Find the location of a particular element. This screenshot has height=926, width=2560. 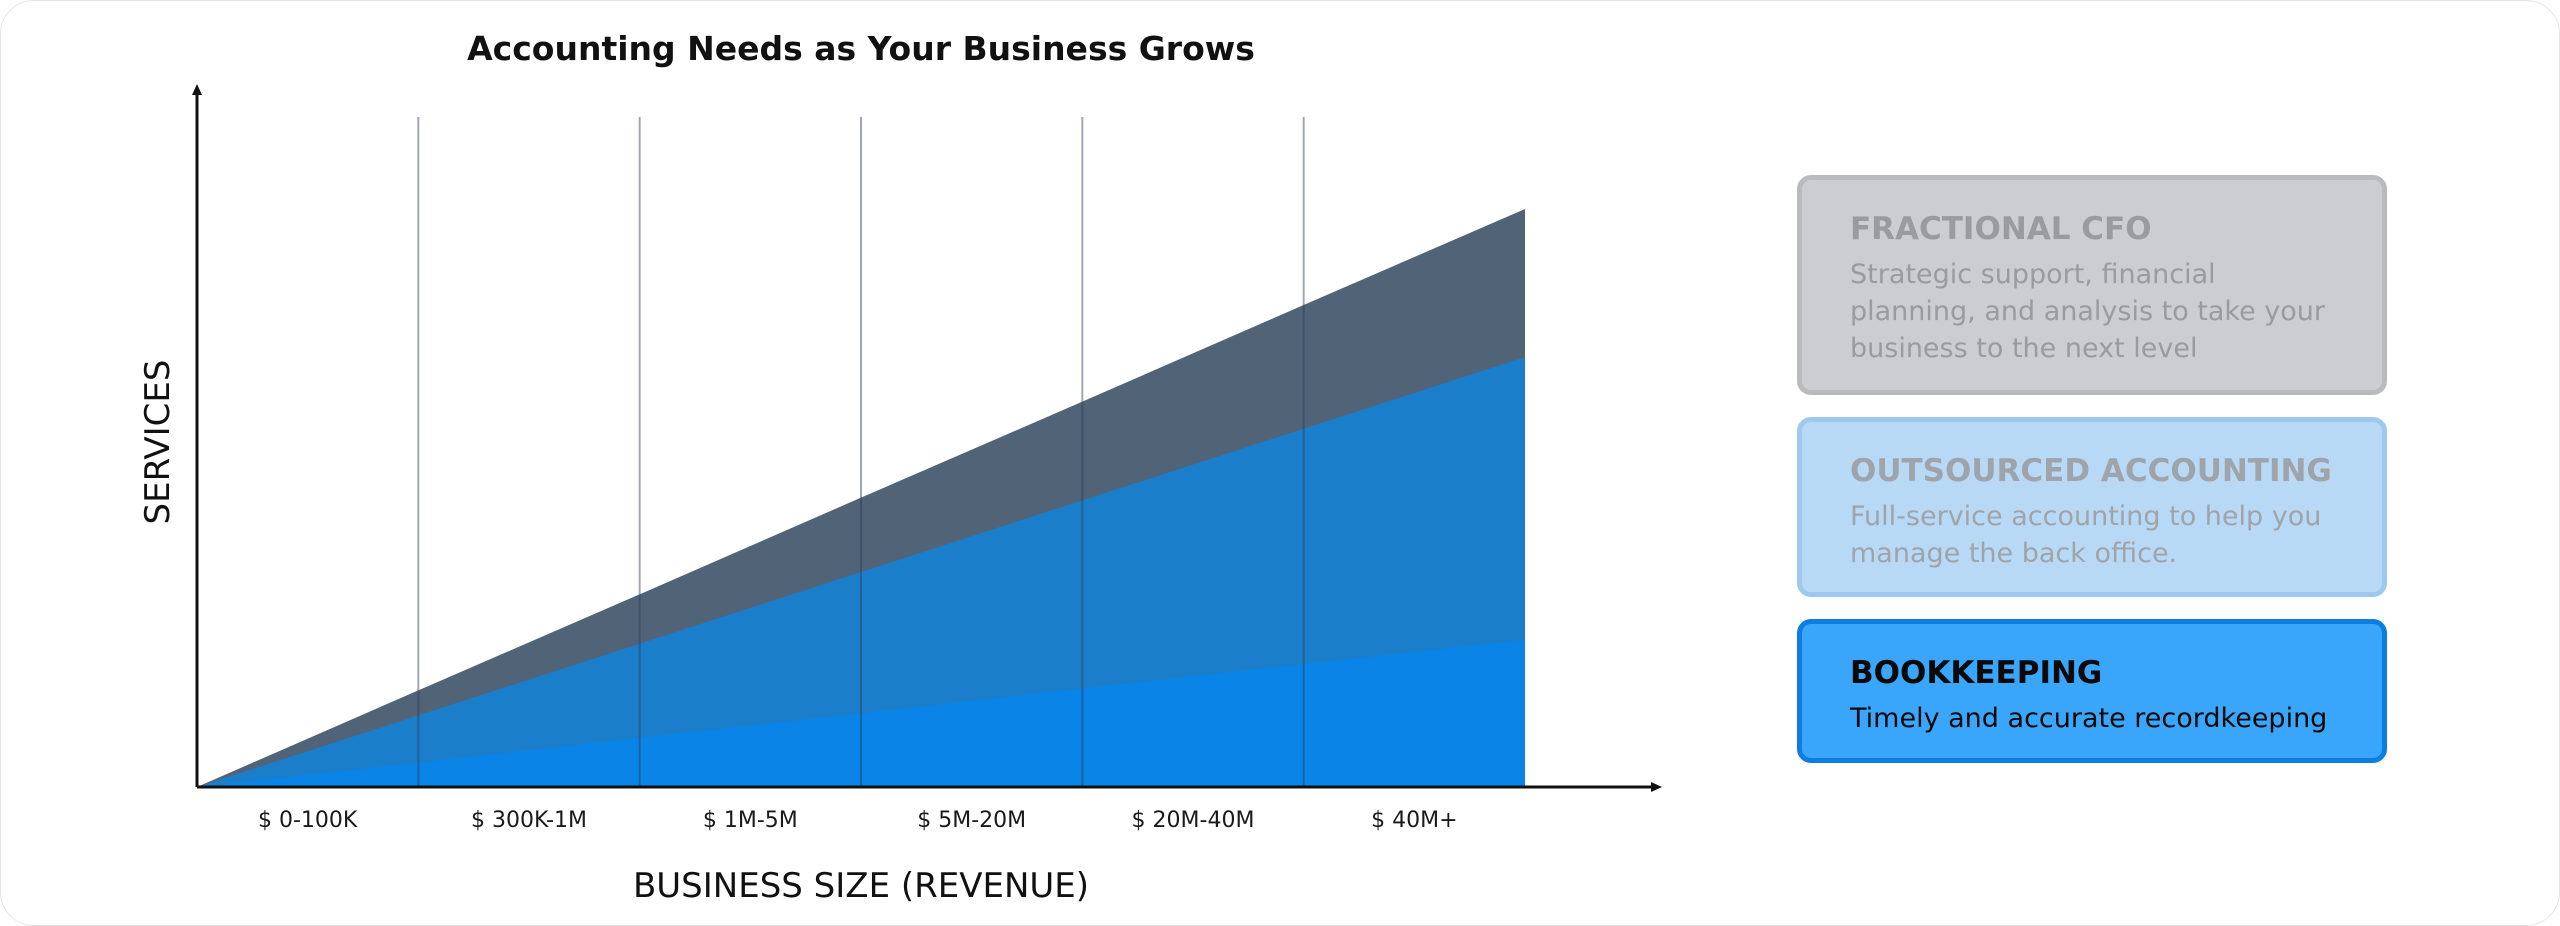

legend-description: Timely and accurate recordkeeping is located at coordinates (2089, 718).